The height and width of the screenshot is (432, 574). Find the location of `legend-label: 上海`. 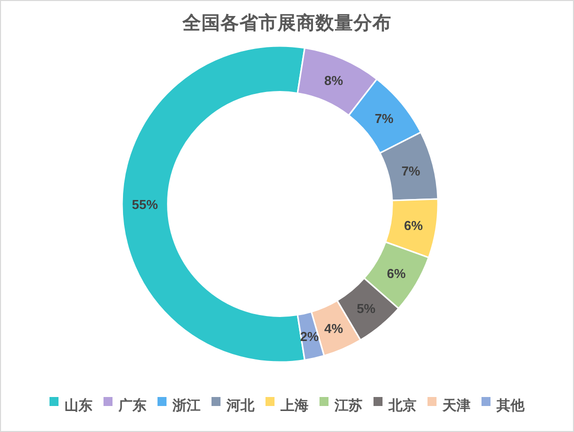

legend-label: 上海 is located at coordinates (294, 405).